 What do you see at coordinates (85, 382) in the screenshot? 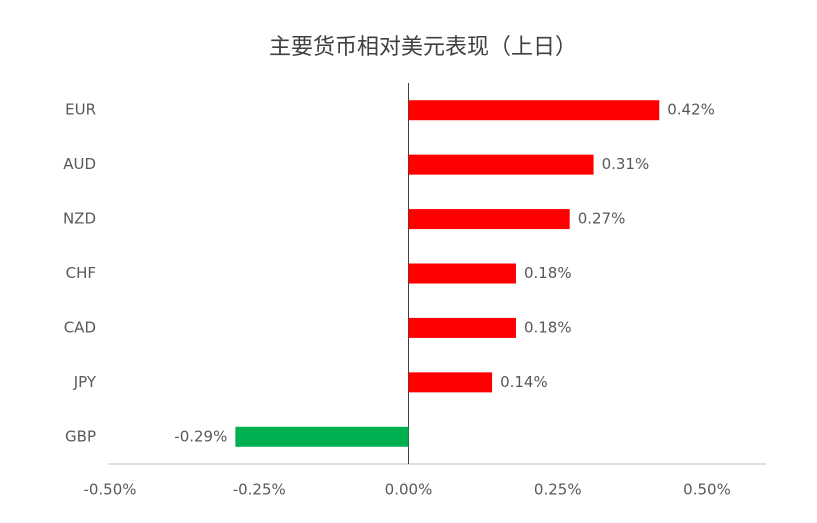
I see `y-tick-label: JPY` at bounding box center [85, 382].